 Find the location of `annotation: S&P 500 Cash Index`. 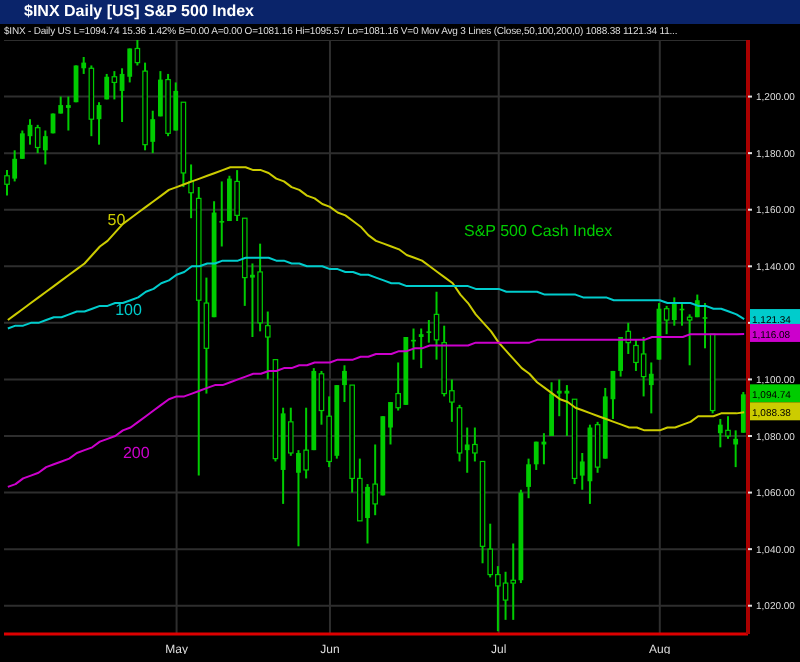

annotation: S&P 500 Cash Index is located at coordinates (538, 231).